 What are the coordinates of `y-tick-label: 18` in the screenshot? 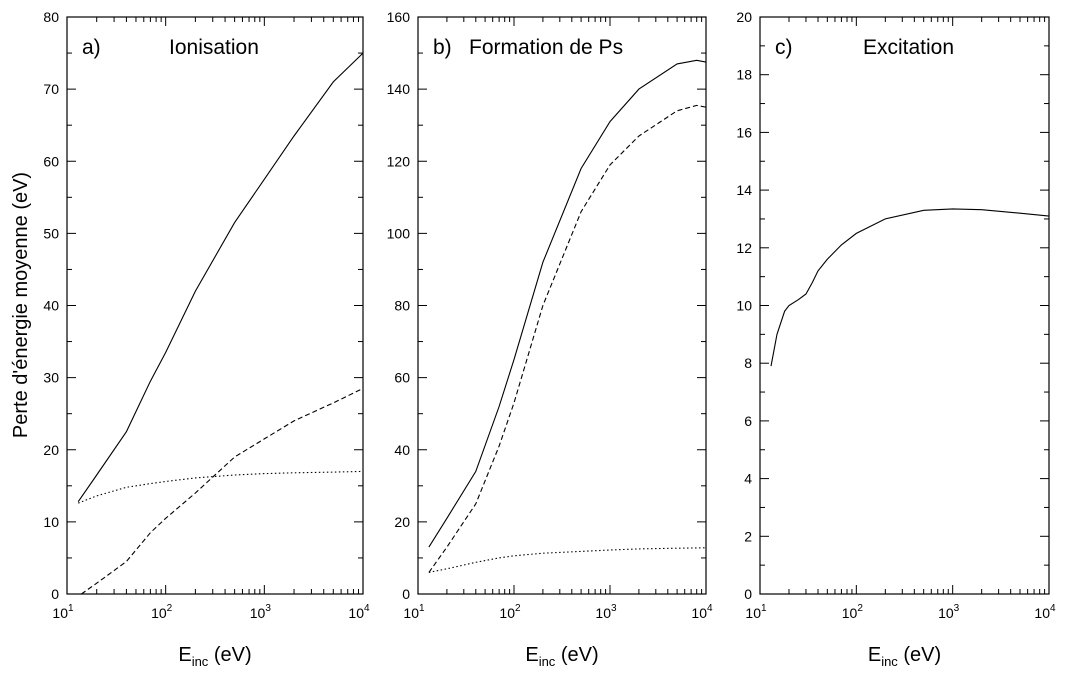 It's located at (744, 75).